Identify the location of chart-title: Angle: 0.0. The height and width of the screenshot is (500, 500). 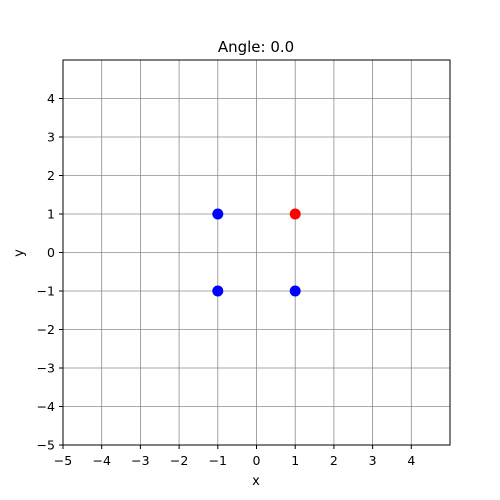
(256, 47).